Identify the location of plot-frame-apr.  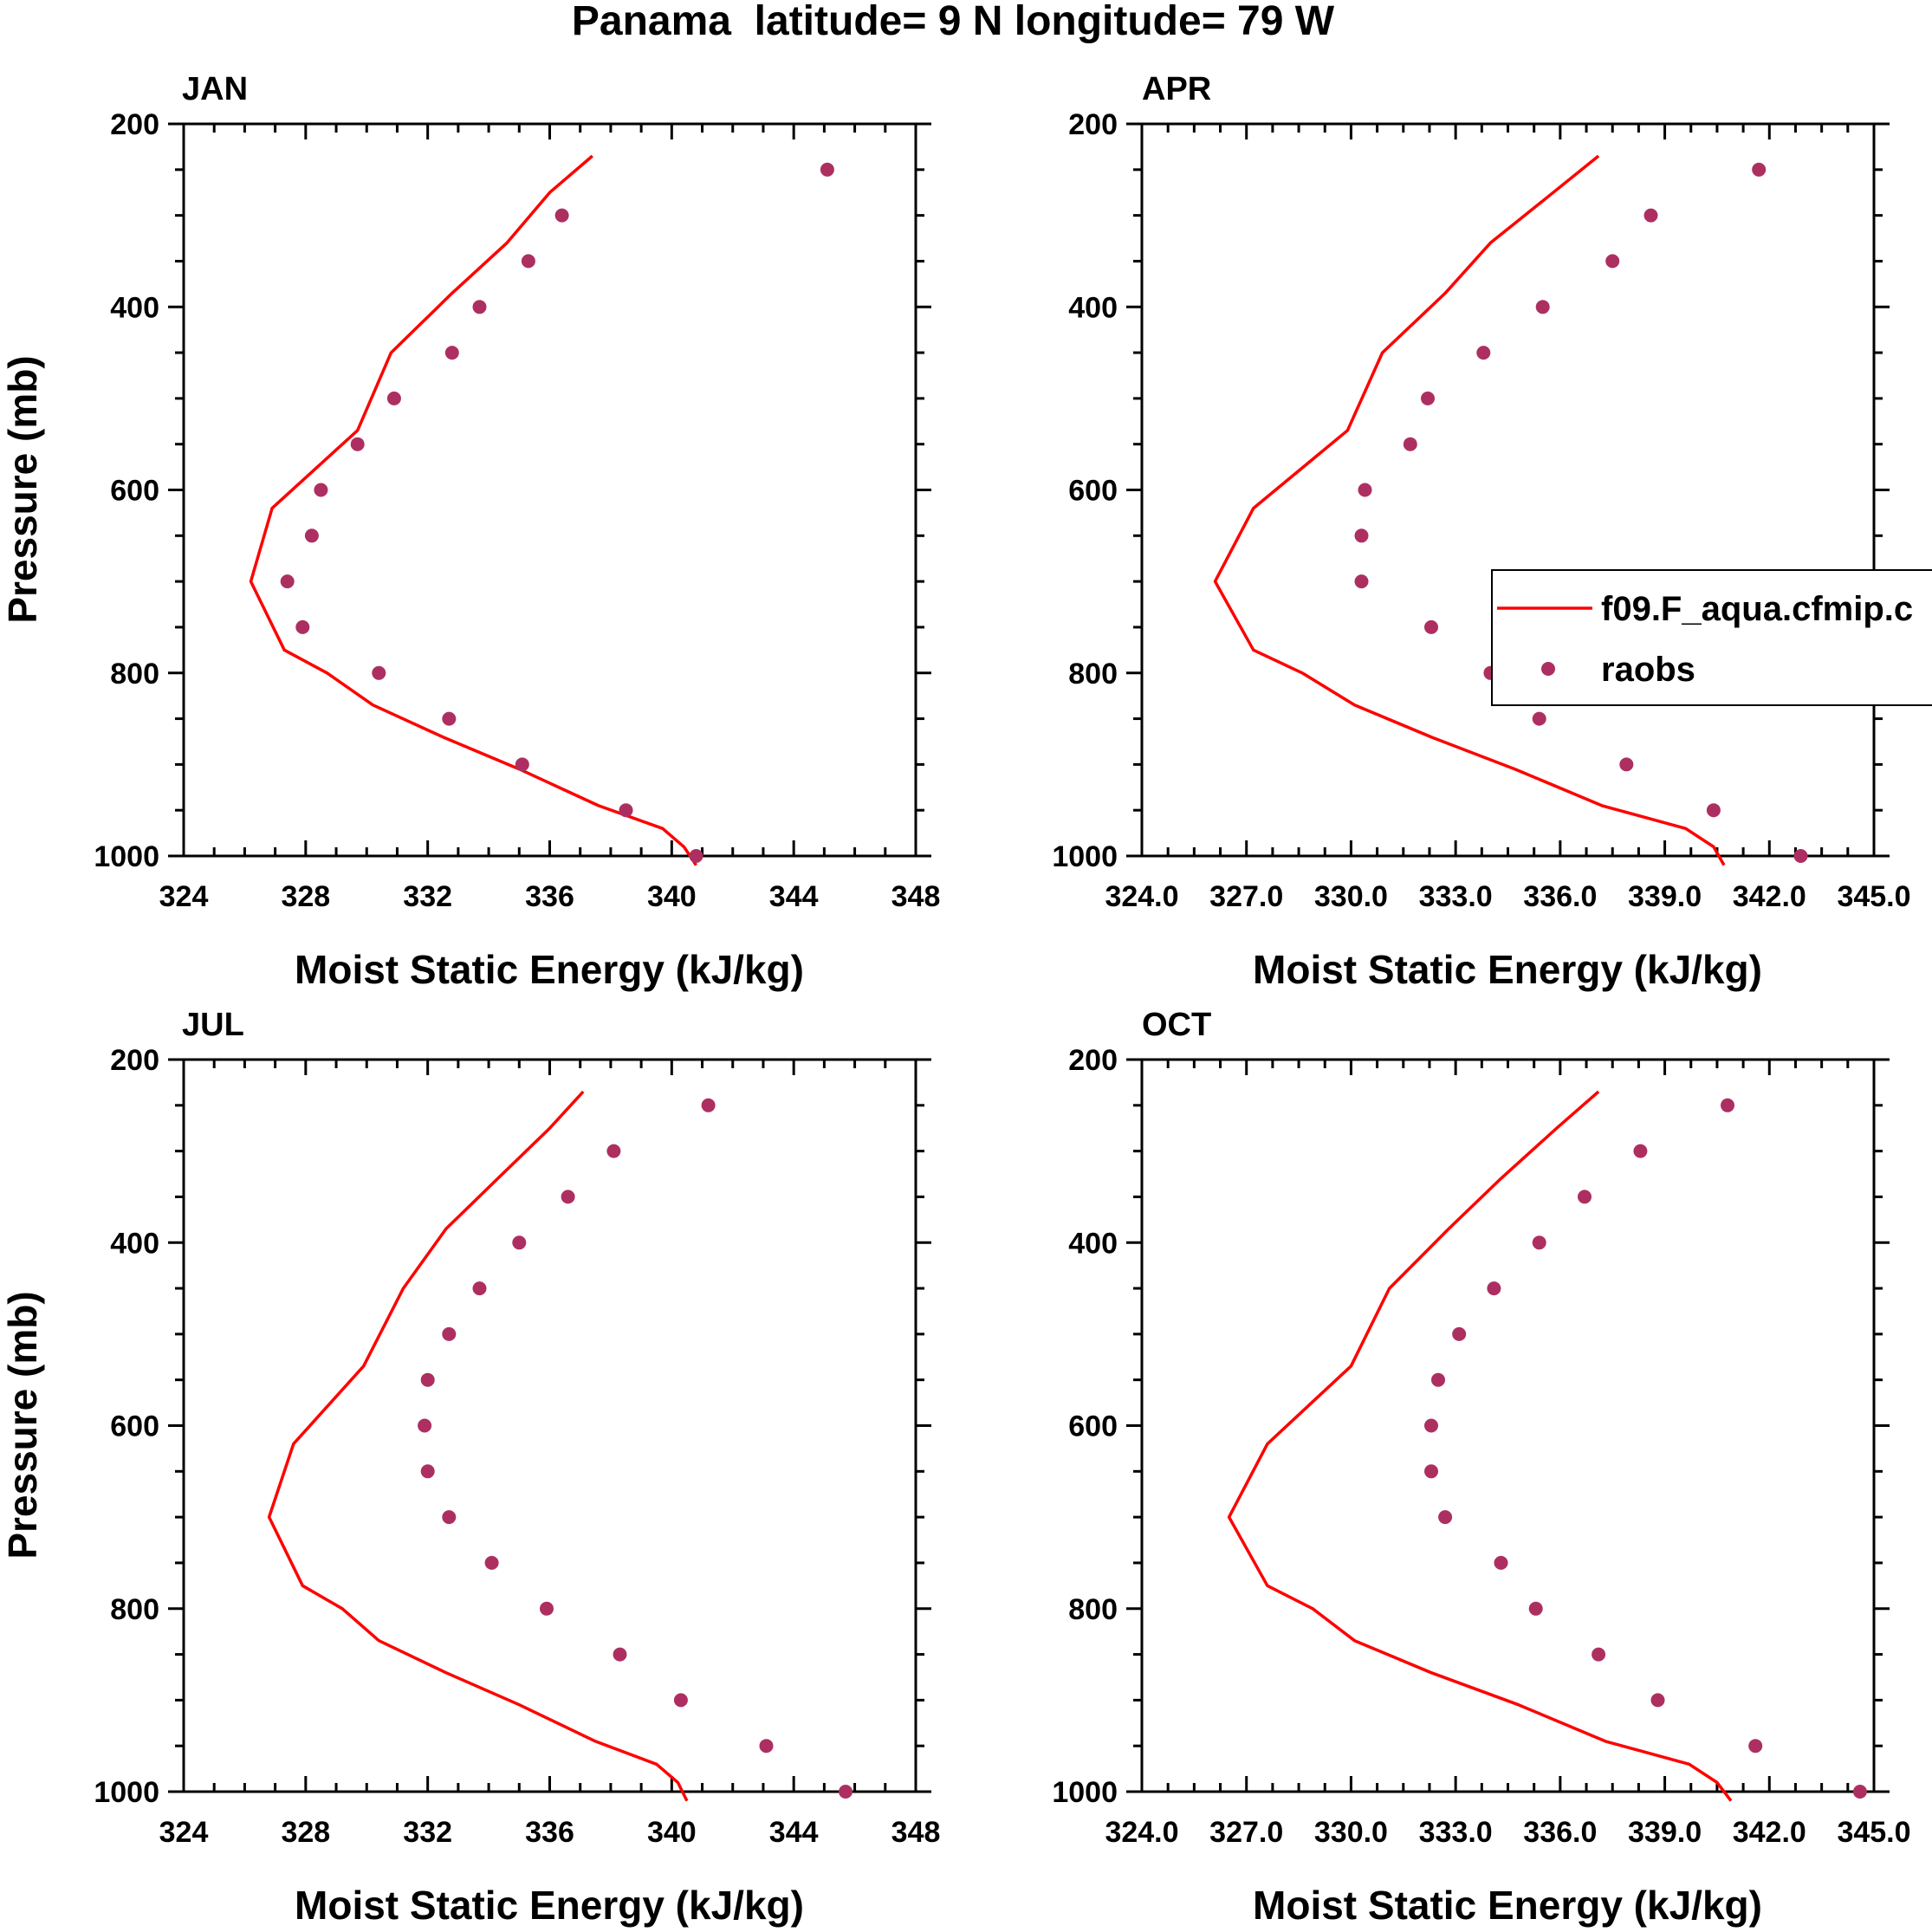
(1508, 490).